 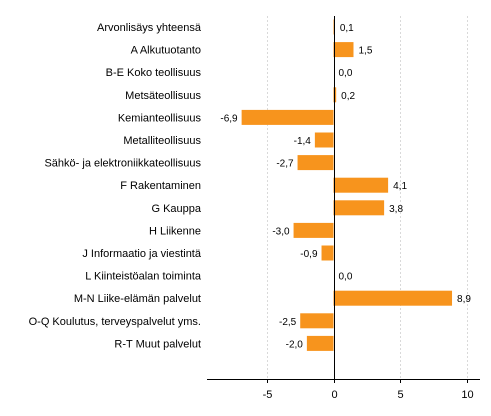 What do you see at coordinates (281, 231) in the screenshot?
I see `value-label: -3,0` at bounding box center [281, 231].